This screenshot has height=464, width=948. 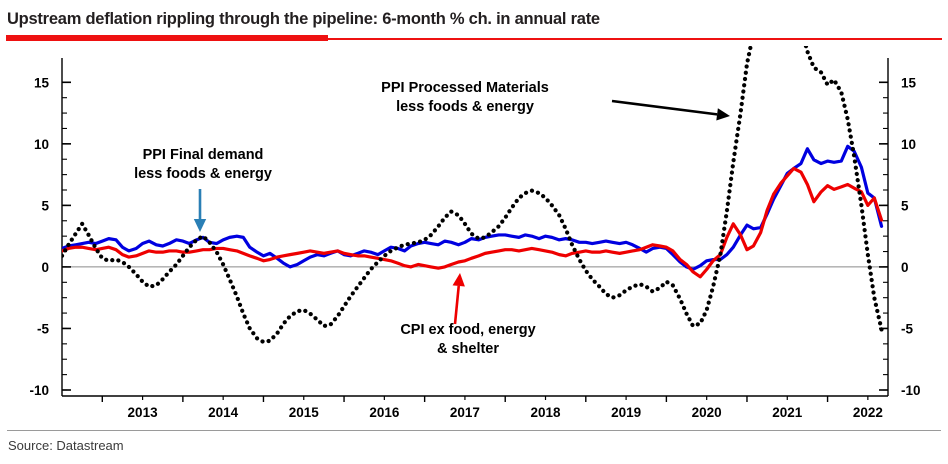 What do you see at coordinates (707, 411) in the screenshot?
I see `x-tick-label: 2020` at bounding box center [707, 411].